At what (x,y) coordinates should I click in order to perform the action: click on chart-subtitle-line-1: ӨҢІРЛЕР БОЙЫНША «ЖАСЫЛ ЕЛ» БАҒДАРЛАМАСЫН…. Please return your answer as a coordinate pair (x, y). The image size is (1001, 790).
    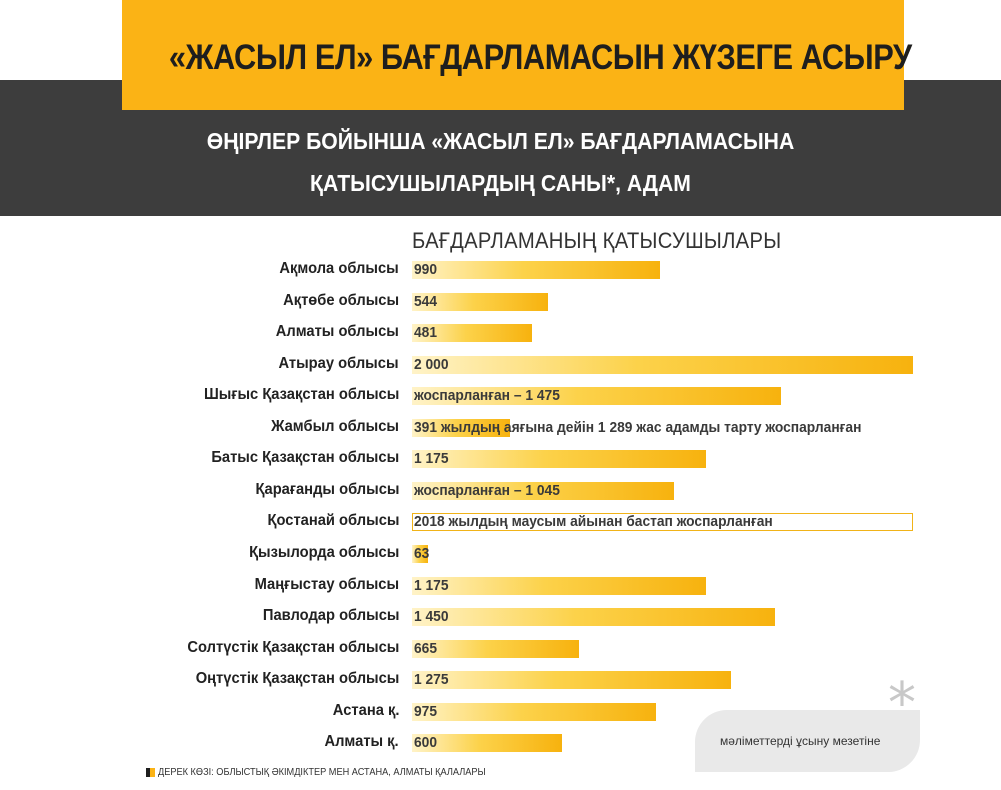
    Looking at the image, I should click on (500, 141).